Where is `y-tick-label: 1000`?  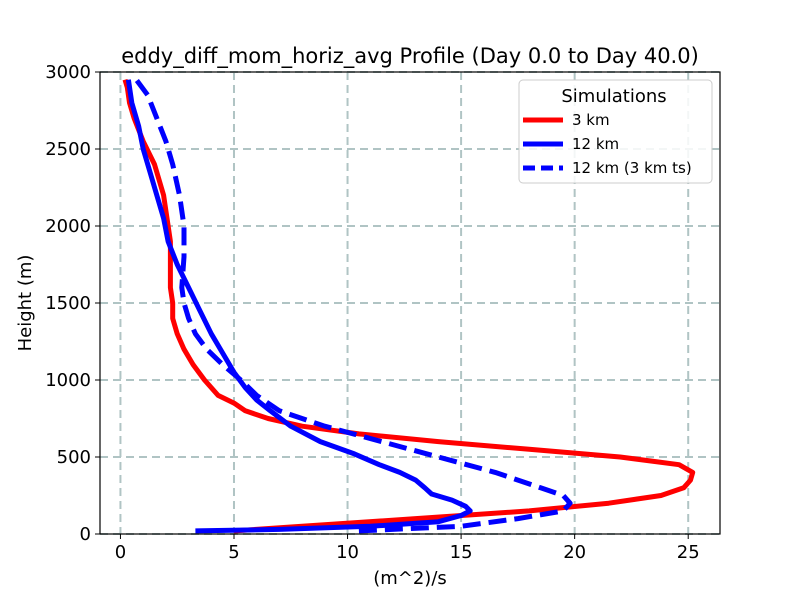 y-tick-label: 1000 is located at coordinates (68, 380).